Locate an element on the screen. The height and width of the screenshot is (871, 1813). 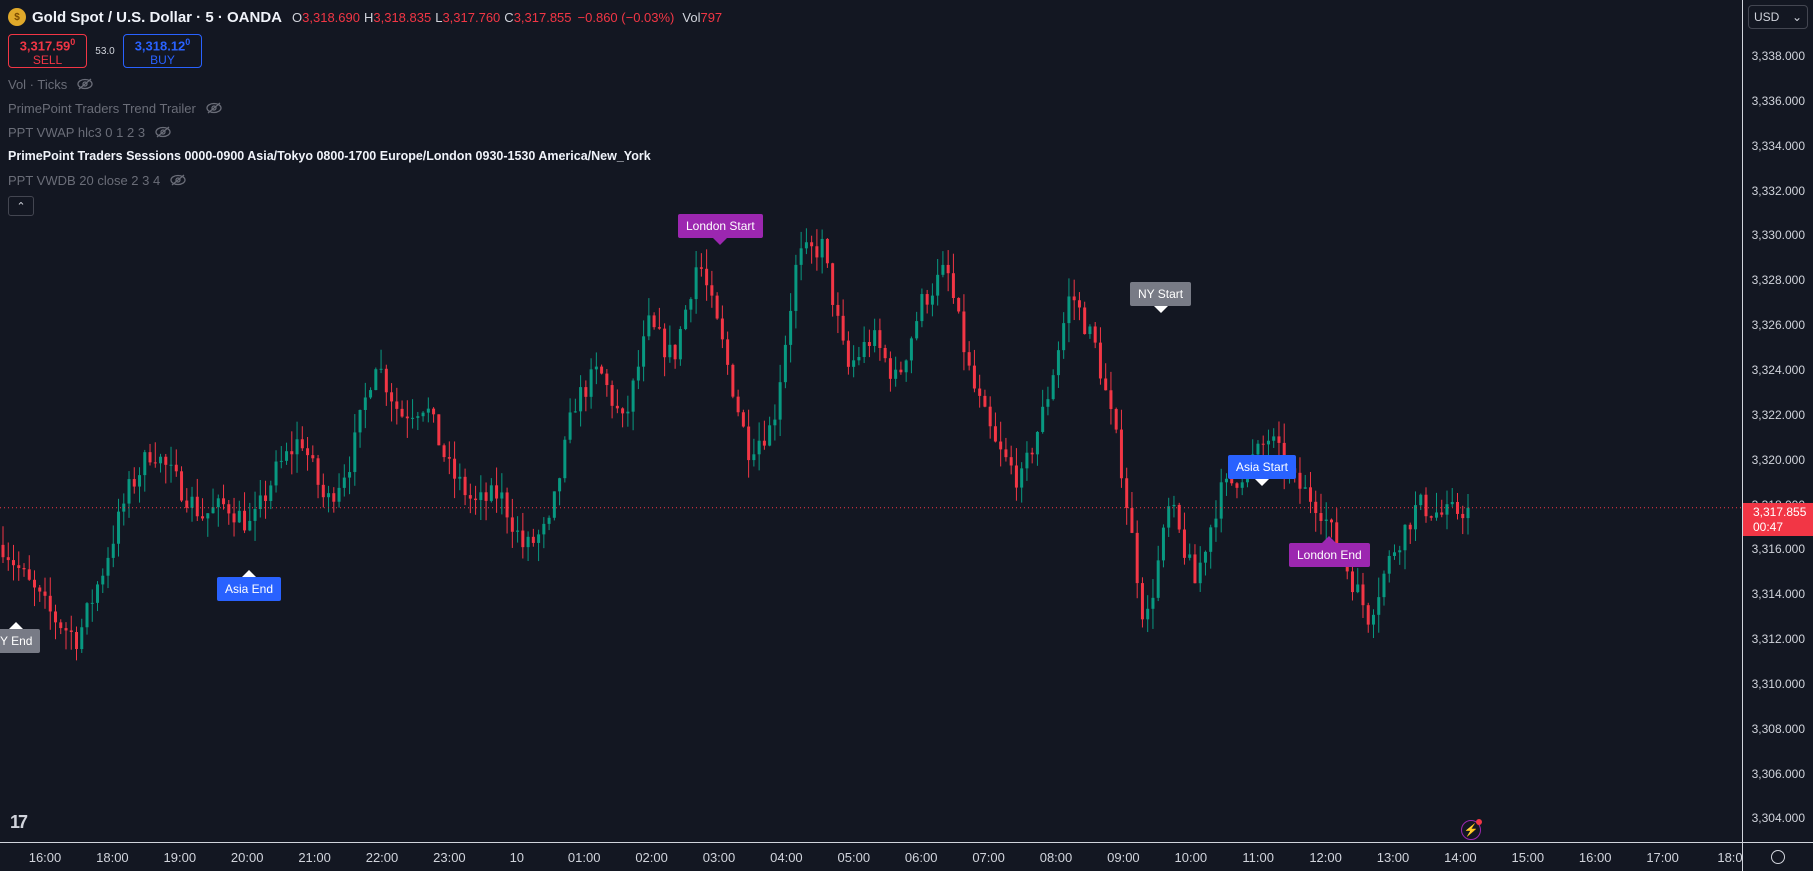
gold-coin-icon: $ is located at coordinates (17, 17).